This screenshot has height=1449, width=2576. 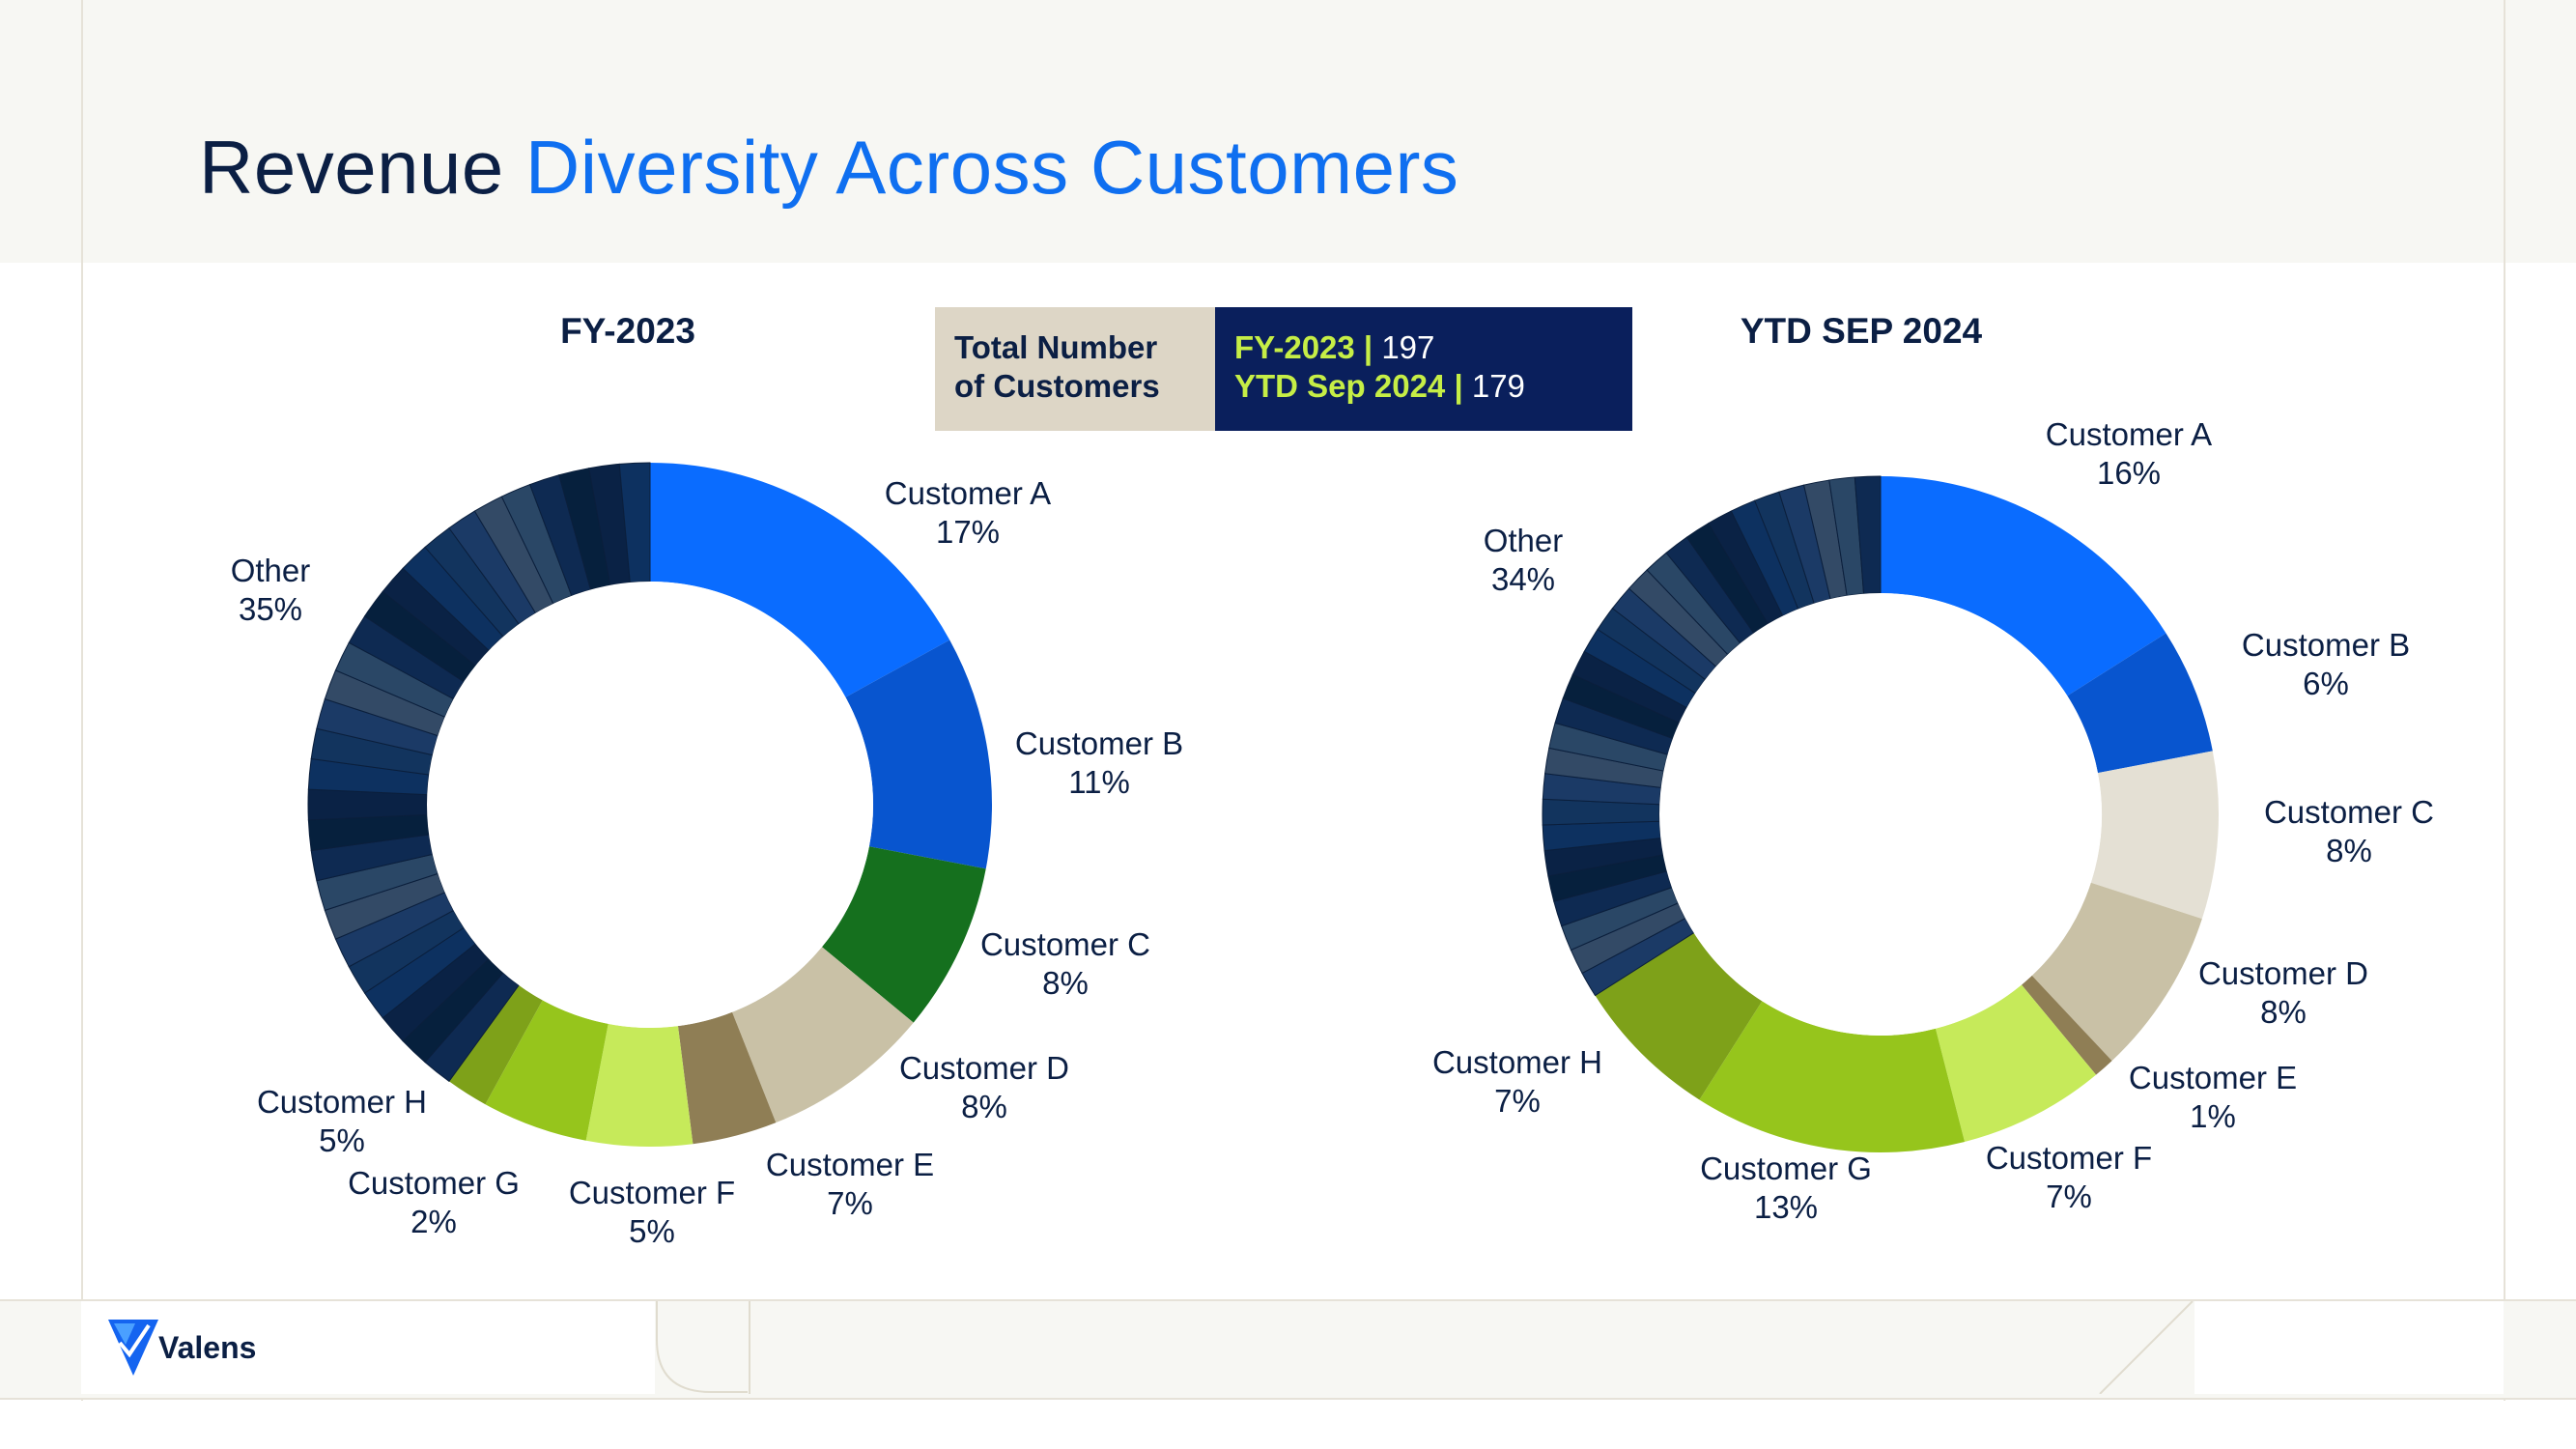 What do you see at coordinates (1056, 347) in the screenshot?
I see `heading-line-1: Total Number` at bounding box center [1056, 347].